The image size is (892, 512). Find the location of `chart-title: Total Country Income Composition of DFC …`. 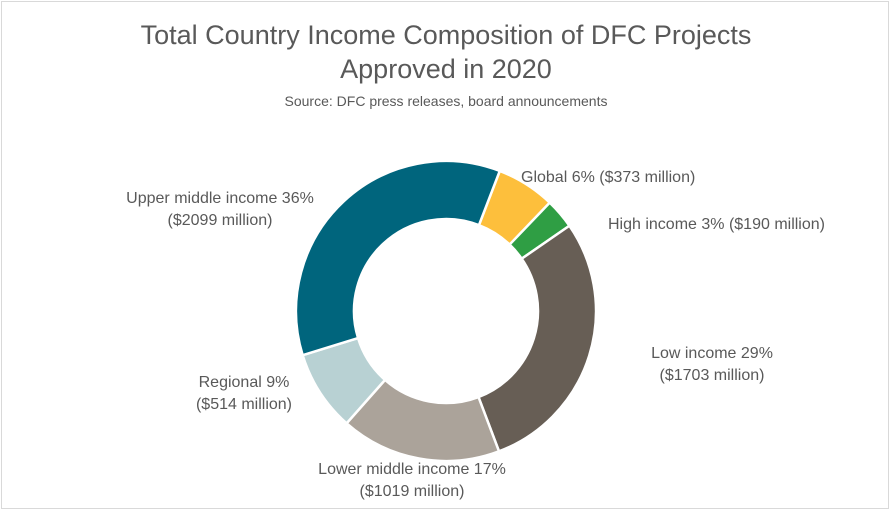

chart-title: Total Country Income Composition of DFC … is located at coordinates (446, 52).